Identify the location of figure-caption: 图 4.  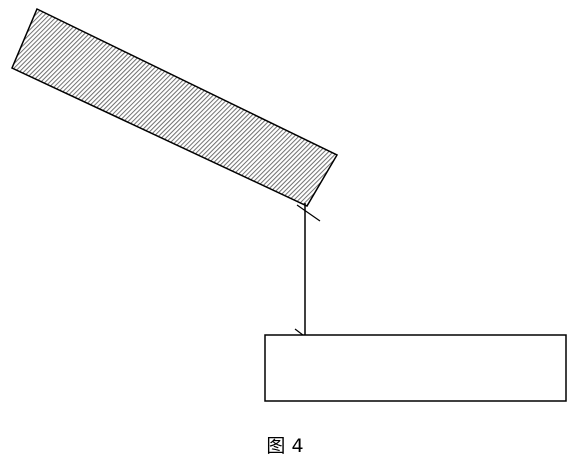
(284, 446).